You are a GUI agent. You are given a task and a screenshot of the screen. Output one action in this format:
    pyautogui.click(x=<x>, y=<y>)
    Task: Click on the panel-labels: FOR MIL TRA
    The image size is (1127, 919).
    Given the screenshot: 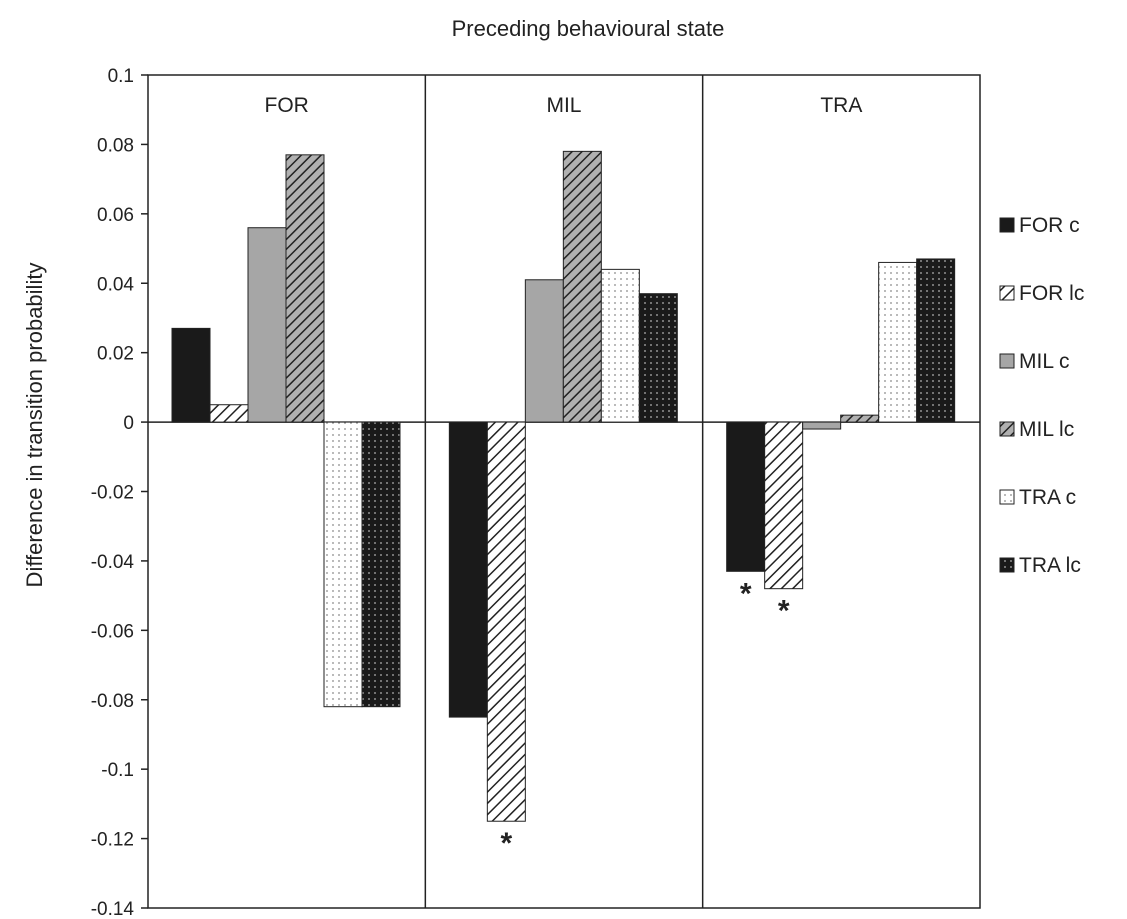 What is the action you would take?
    pyautogui.click(x=564, y=105)
    